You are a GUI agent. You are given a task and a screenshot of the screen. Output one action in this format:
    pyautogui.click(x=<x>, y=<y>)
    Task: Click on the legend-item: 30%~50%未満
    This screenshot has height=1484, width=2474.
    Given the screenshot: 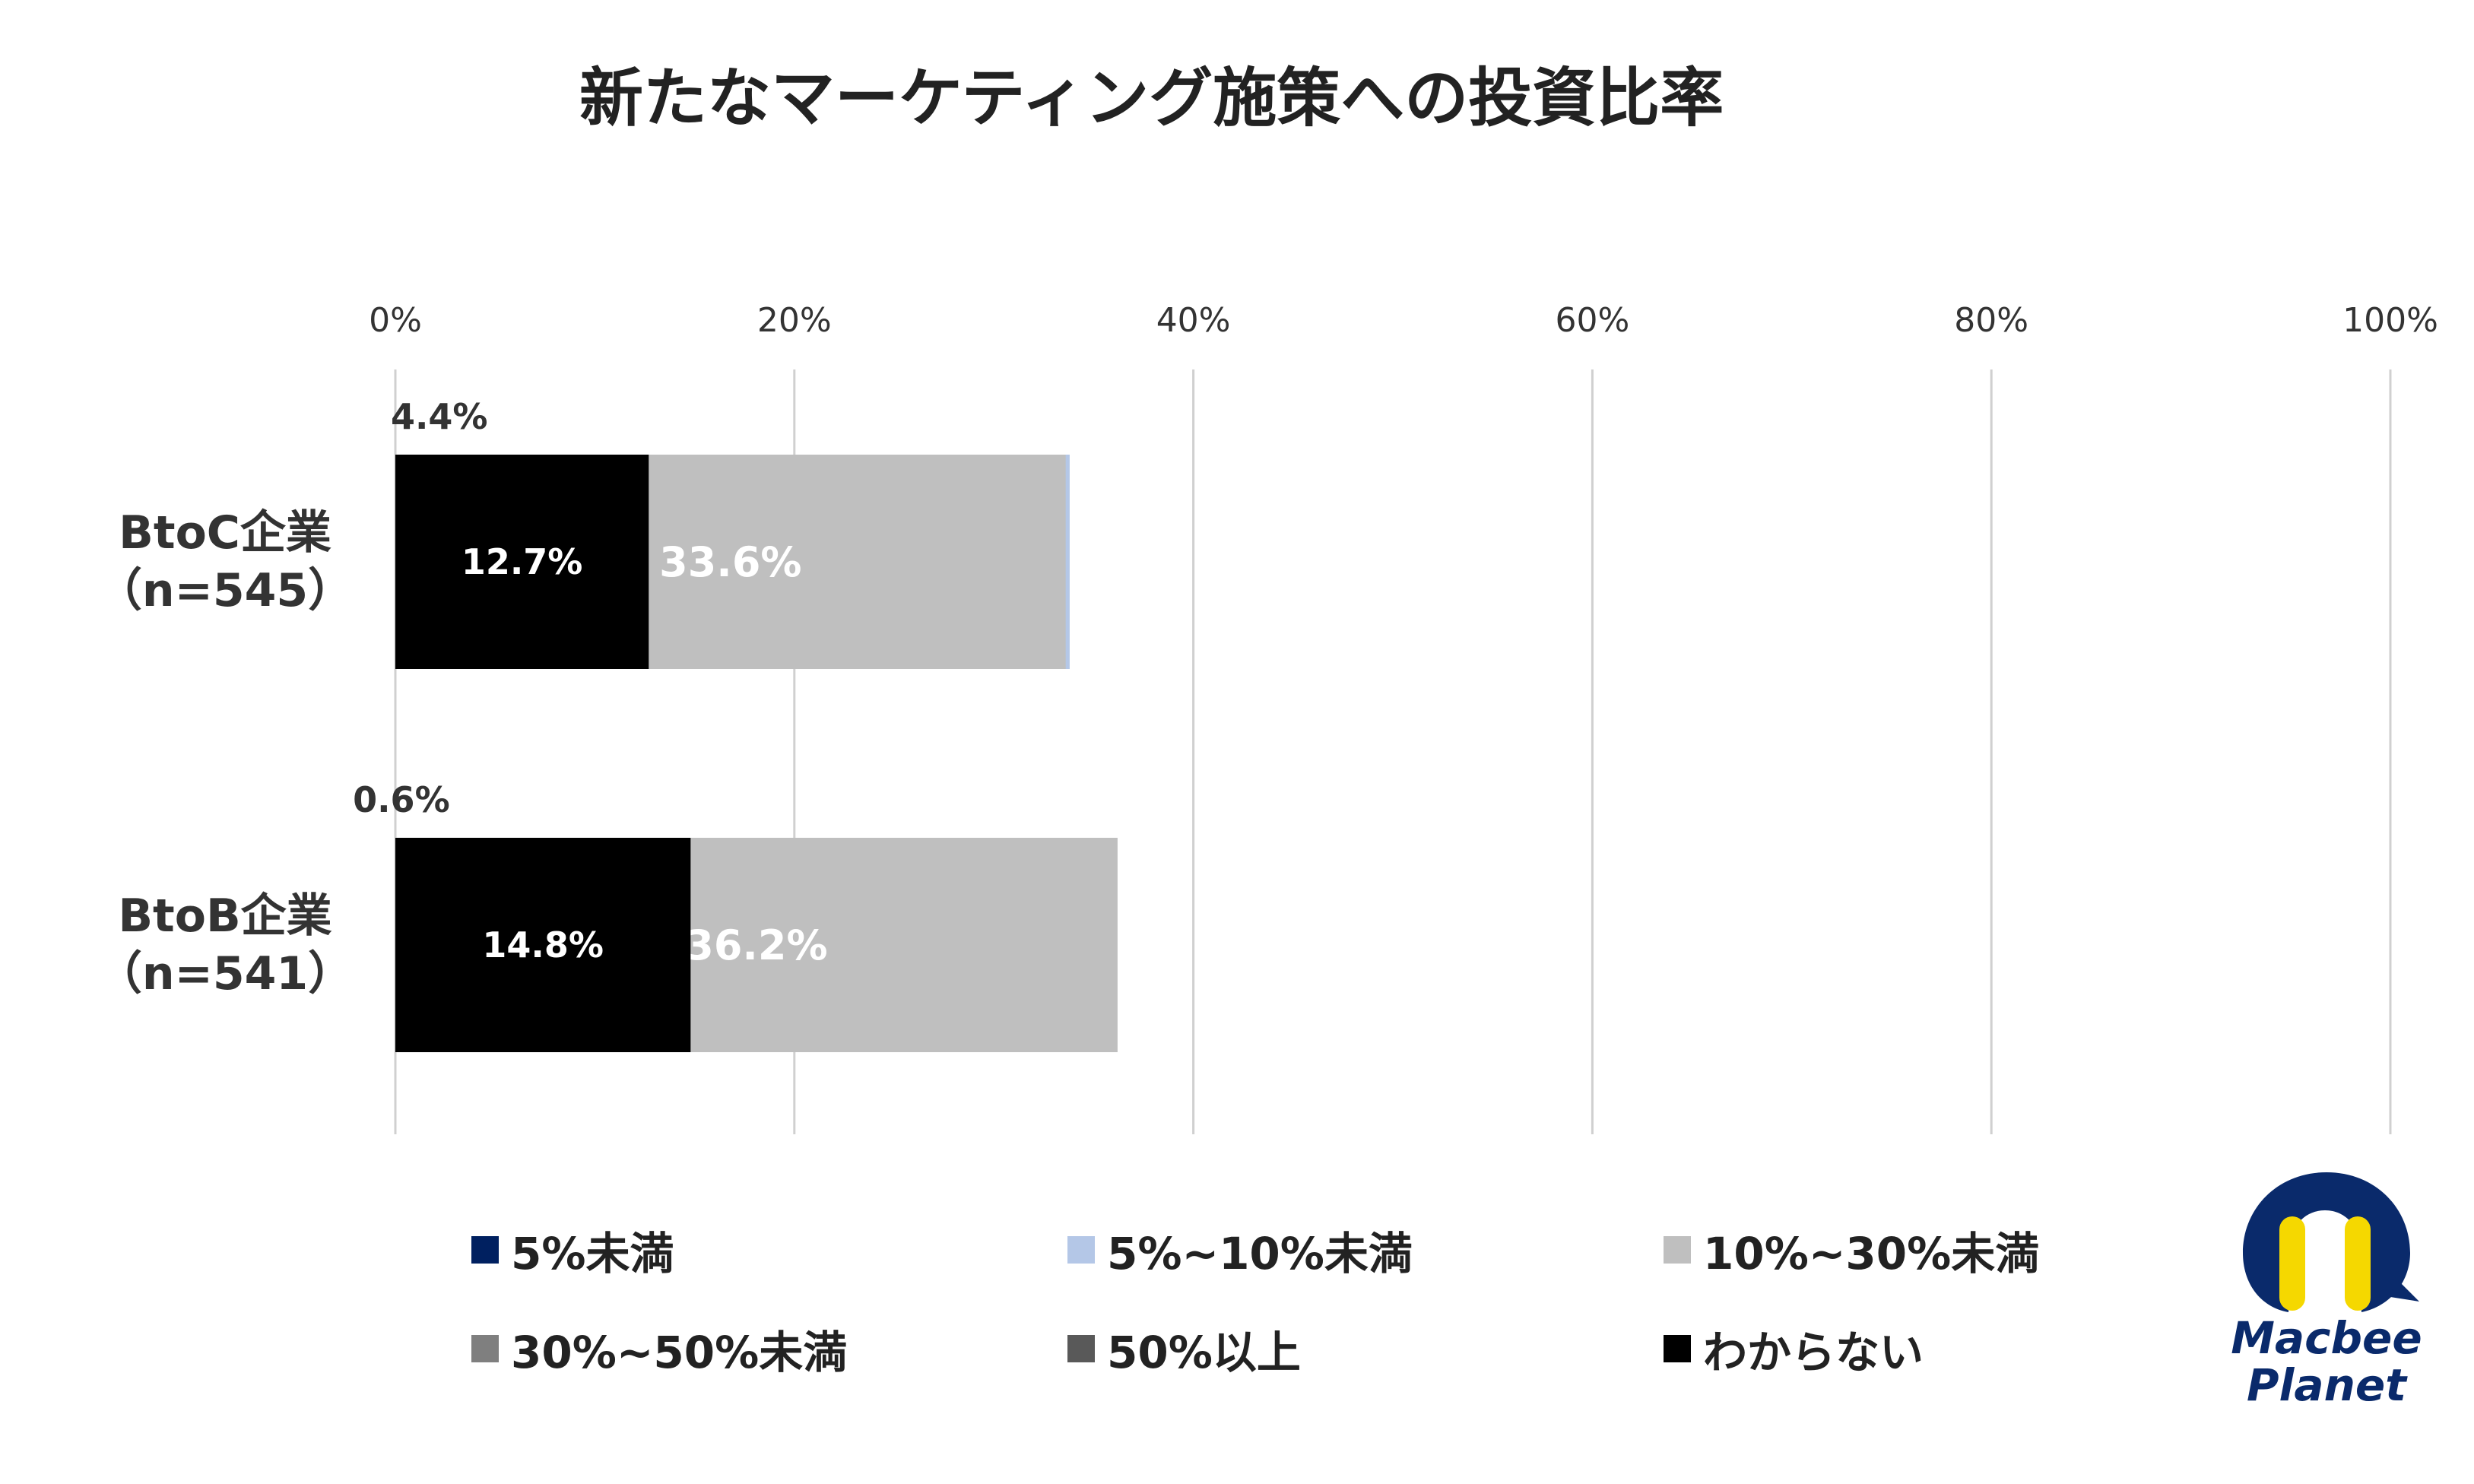 What is the action you would take?
    pyautogui.click(x=659, y=1349)
    